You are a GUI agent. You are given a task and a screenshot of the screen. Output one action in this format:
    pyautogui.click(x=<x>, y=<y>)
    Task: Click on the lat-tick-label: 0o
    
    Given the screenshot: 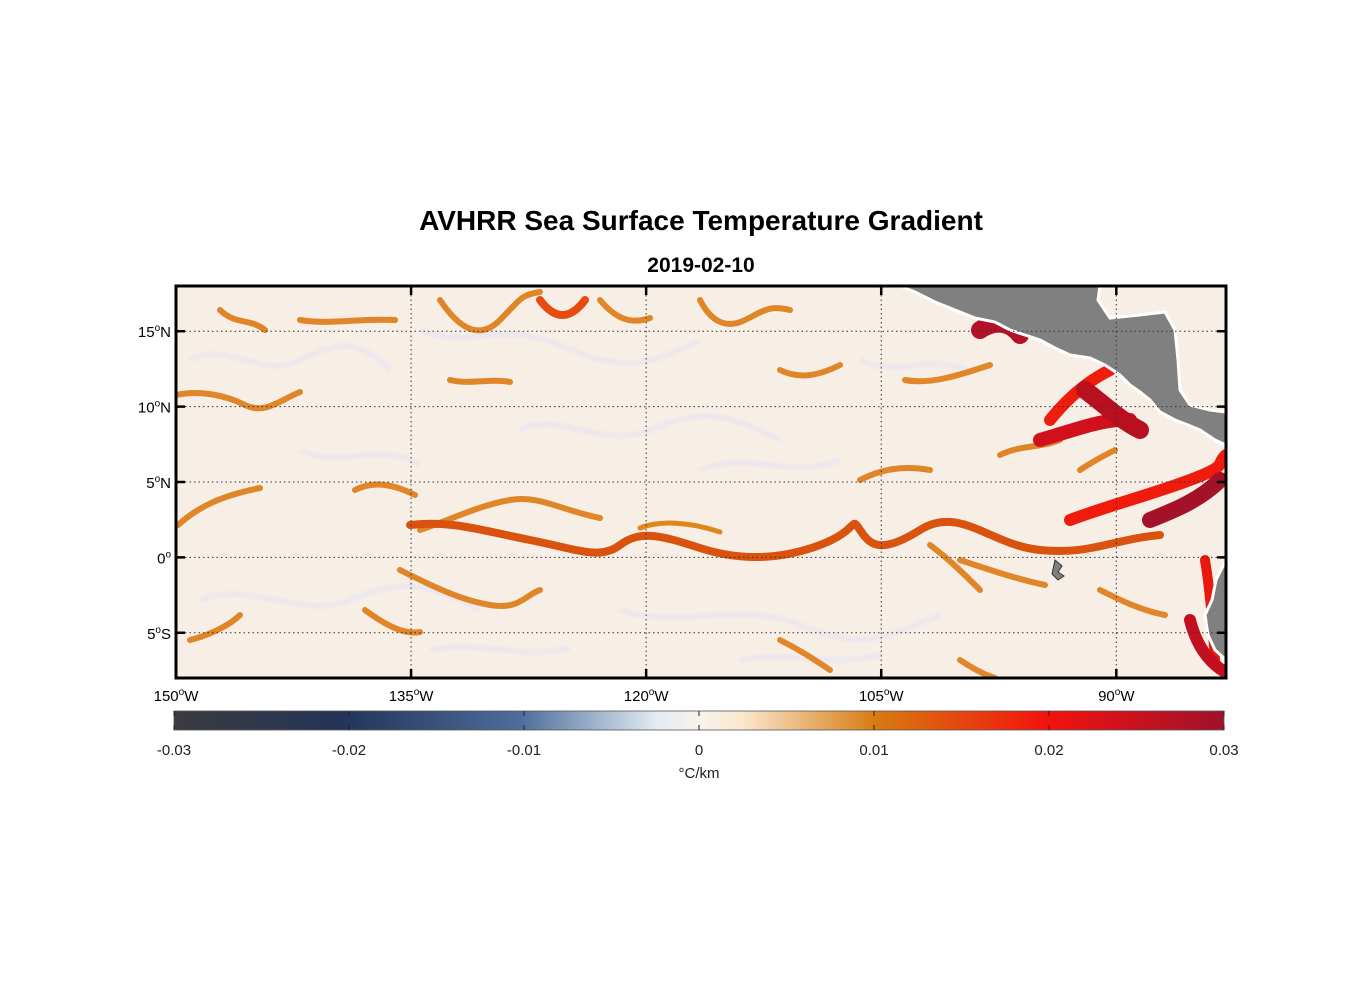 What is the action you would take?
    pyautogui.click(x=164, y=558)
    